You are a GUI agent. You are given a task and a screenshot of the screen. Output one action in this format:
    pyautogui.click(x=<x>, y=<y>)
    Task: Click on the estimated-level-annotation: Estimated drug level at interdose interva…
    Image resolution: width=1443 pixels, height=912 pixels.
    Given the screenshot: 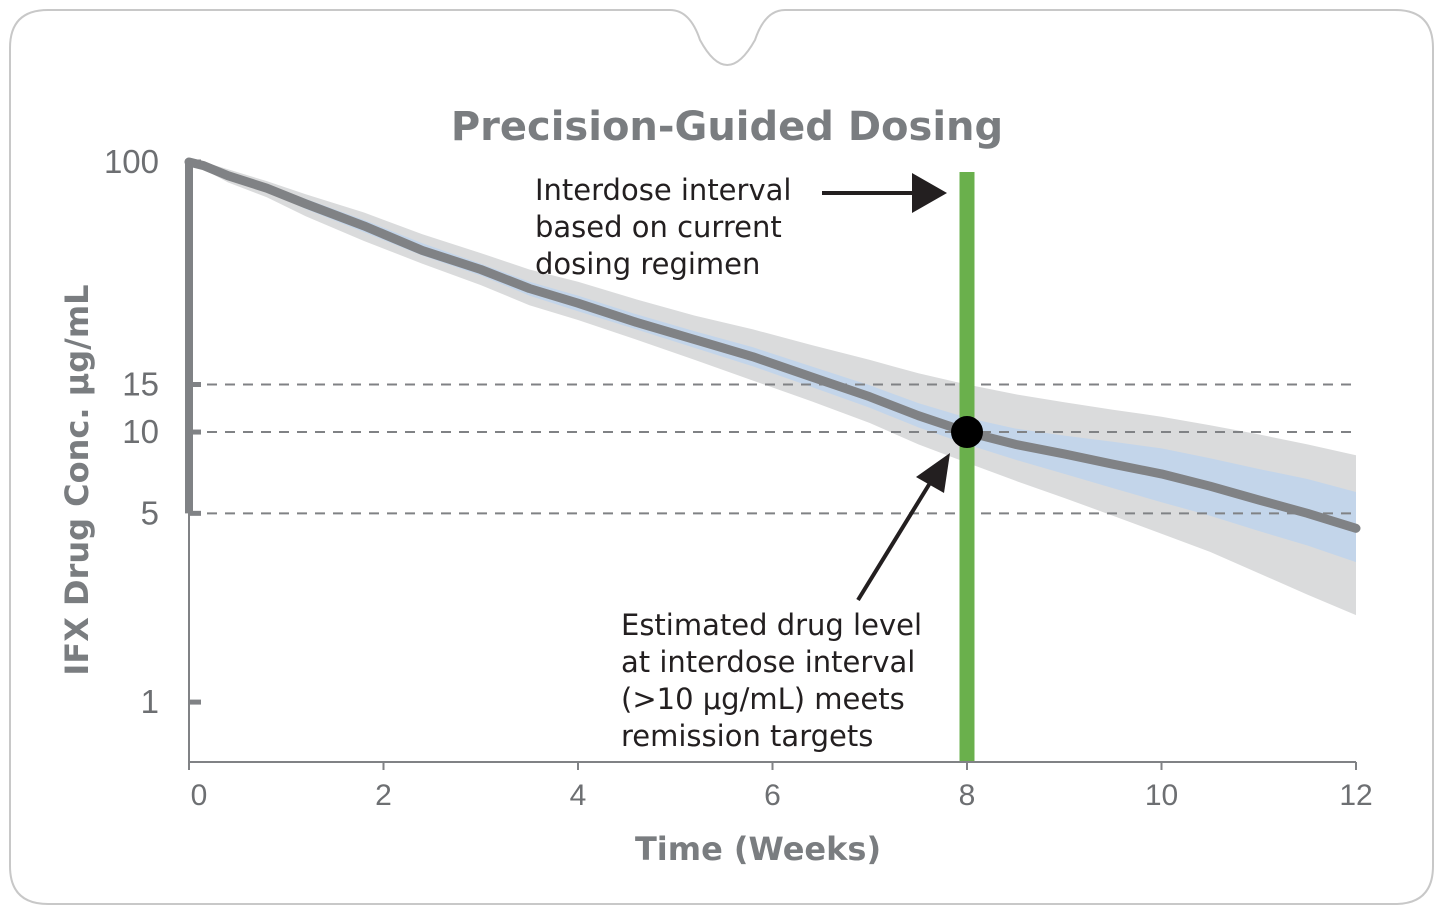 What is the action you would take?
    pyautogui.click(x=771, y=680)
    